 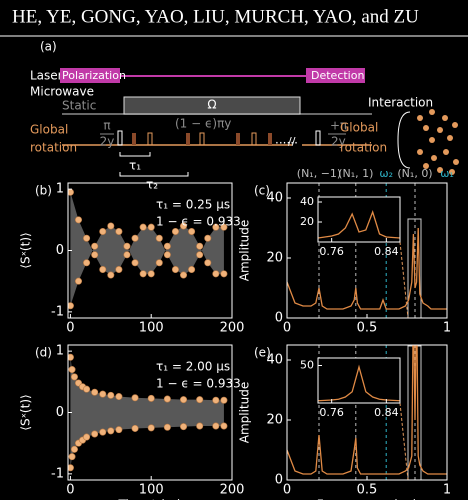 What do you see at coordinates (438, 142) in the screenshot?
I see `spin-cluster` at bounding box center [438, 142].